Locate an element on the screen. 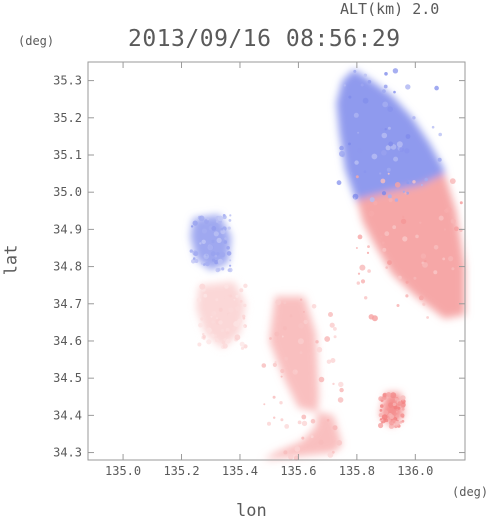 The height and width of the screenshot is (521, 491). altitude-label: ALT(km) 2.0 is located at coordinates (390, 9).